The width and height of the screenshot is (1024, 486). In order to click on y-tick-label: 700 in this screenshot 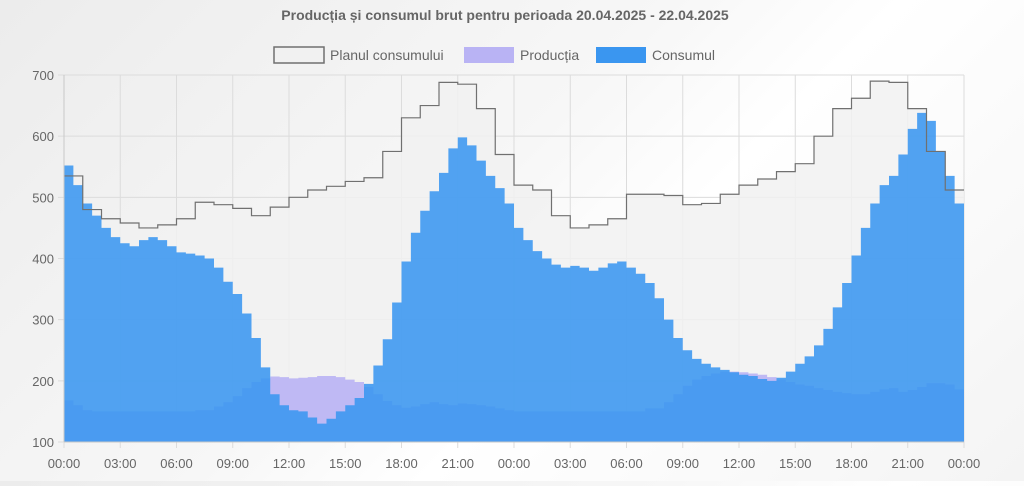, I will do `click(43, 75)`.